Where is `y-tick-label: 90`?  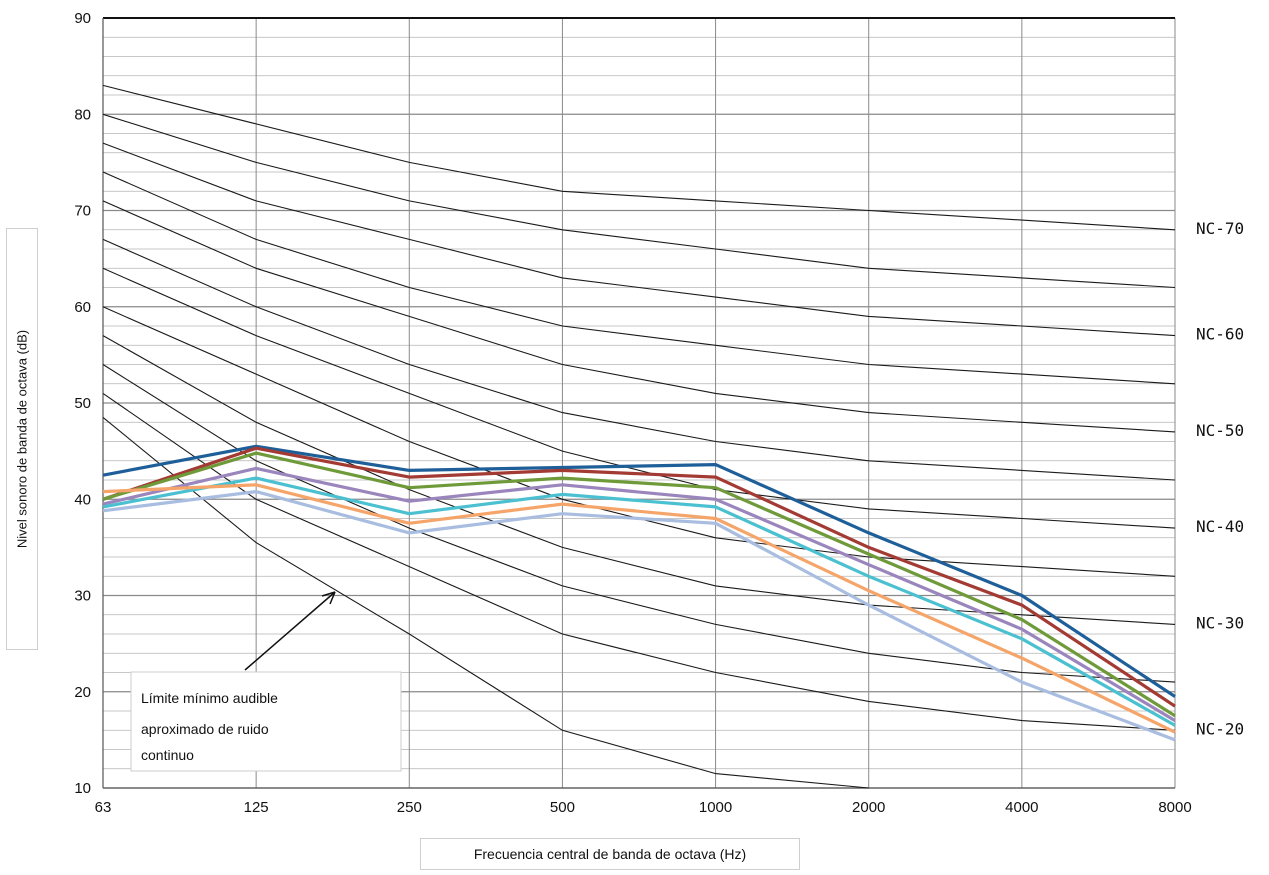 y-tick-label: 90 is located at coordinates (82, 18).